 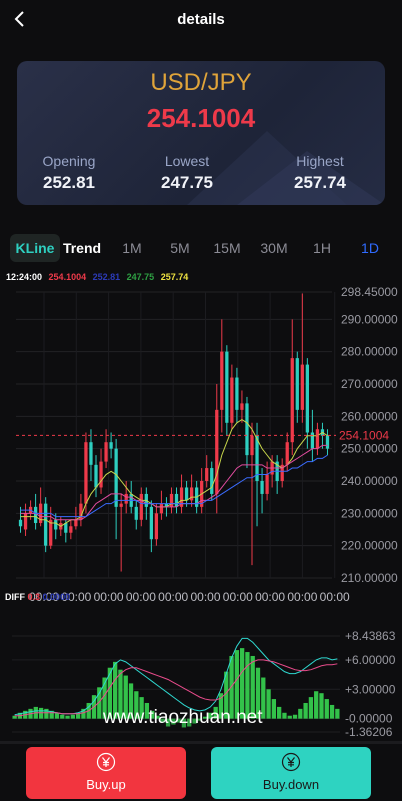 I want to click on highest-label: Highest, so click(x=320, y=161).